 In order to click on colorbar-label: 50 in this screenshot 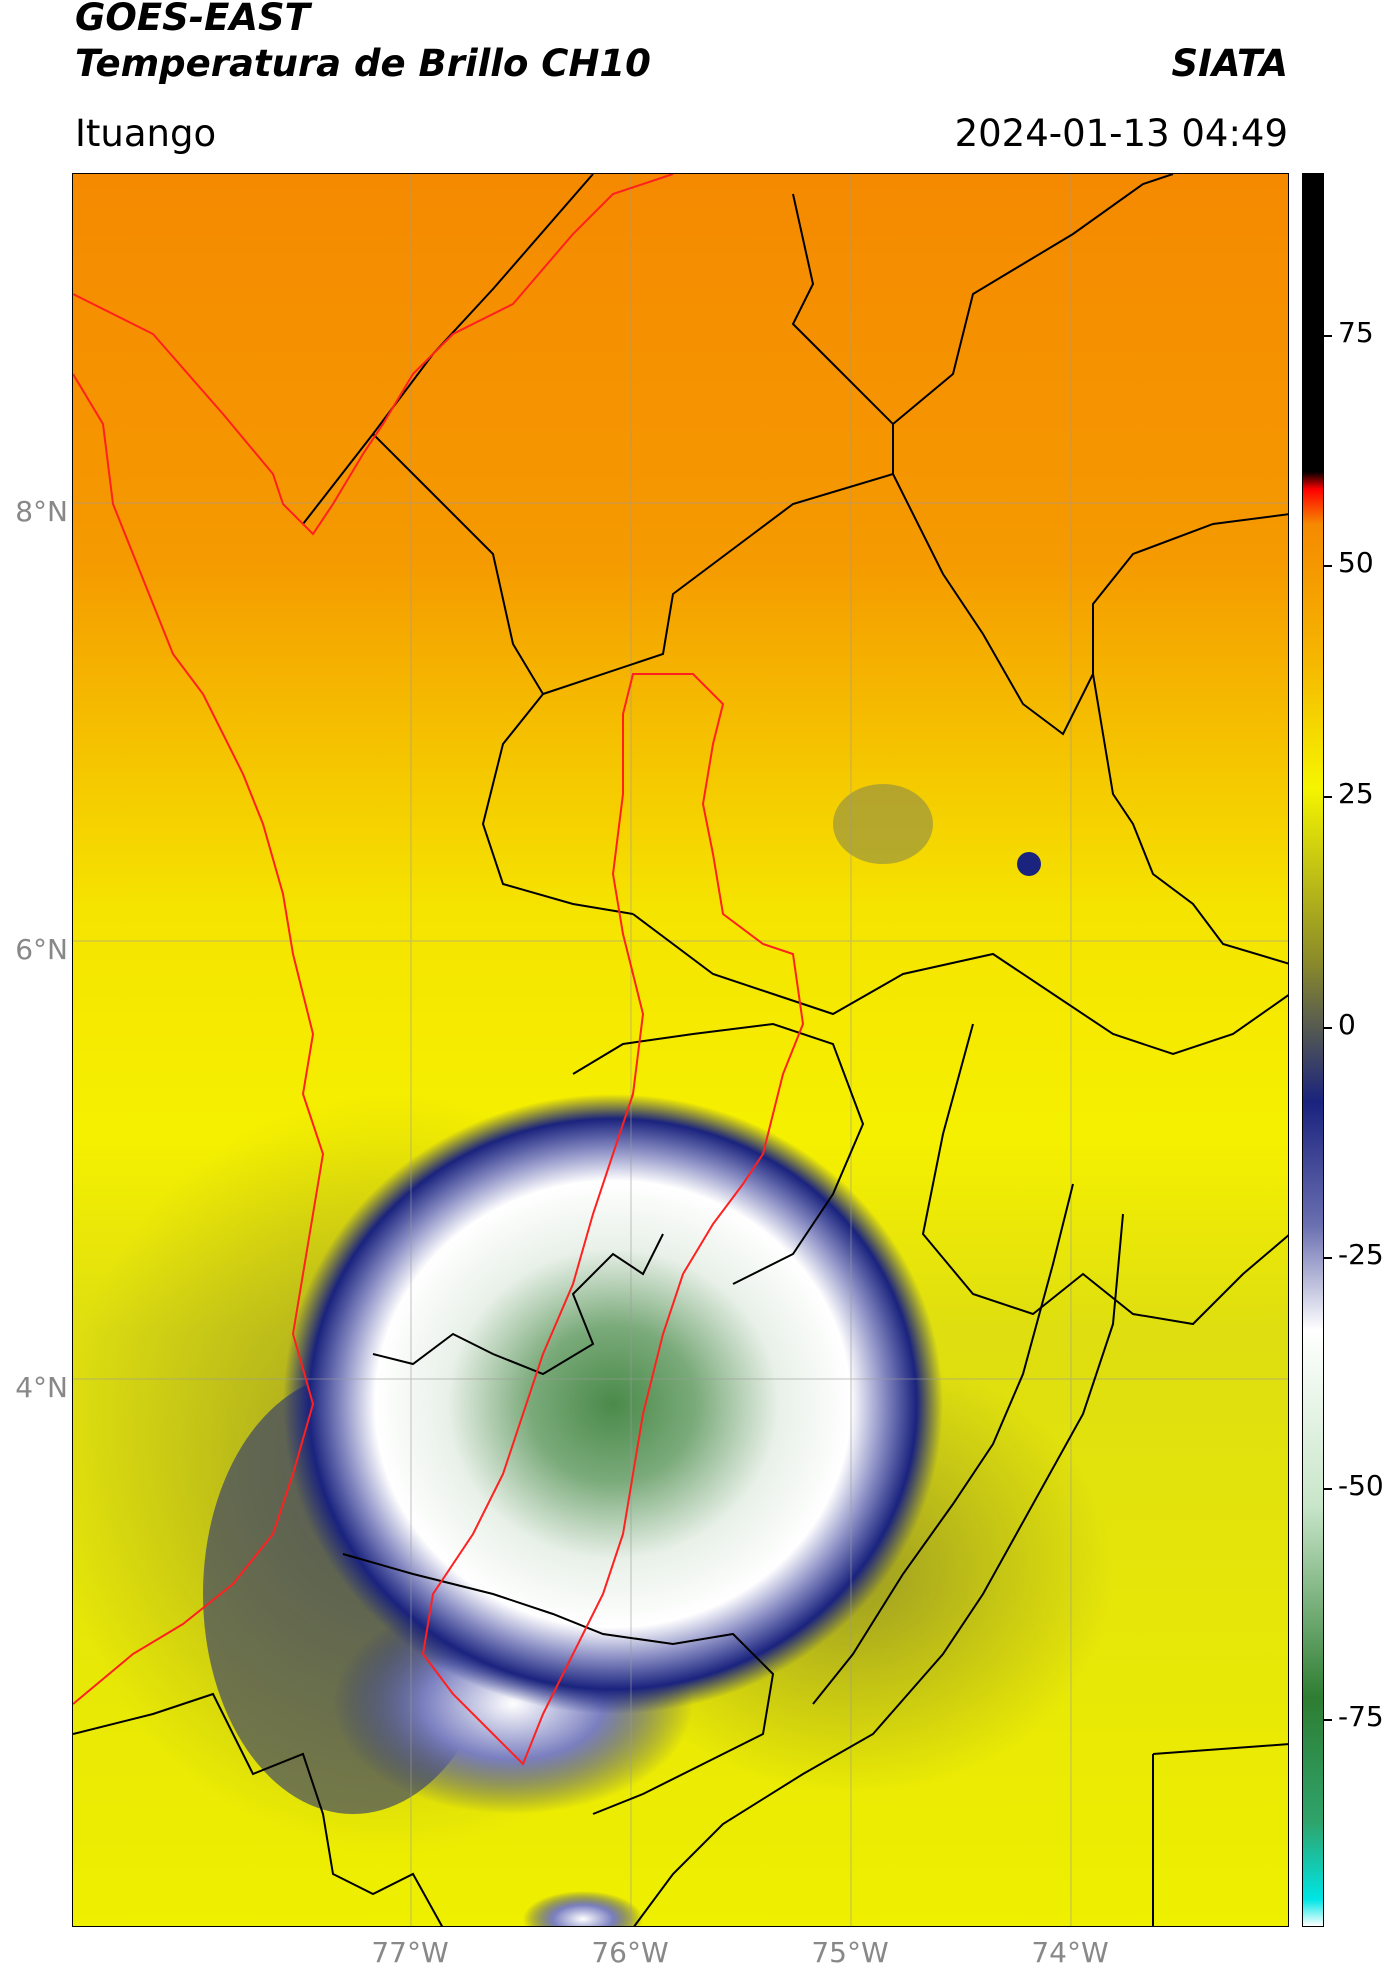, I will do `click(1356, 562)`.